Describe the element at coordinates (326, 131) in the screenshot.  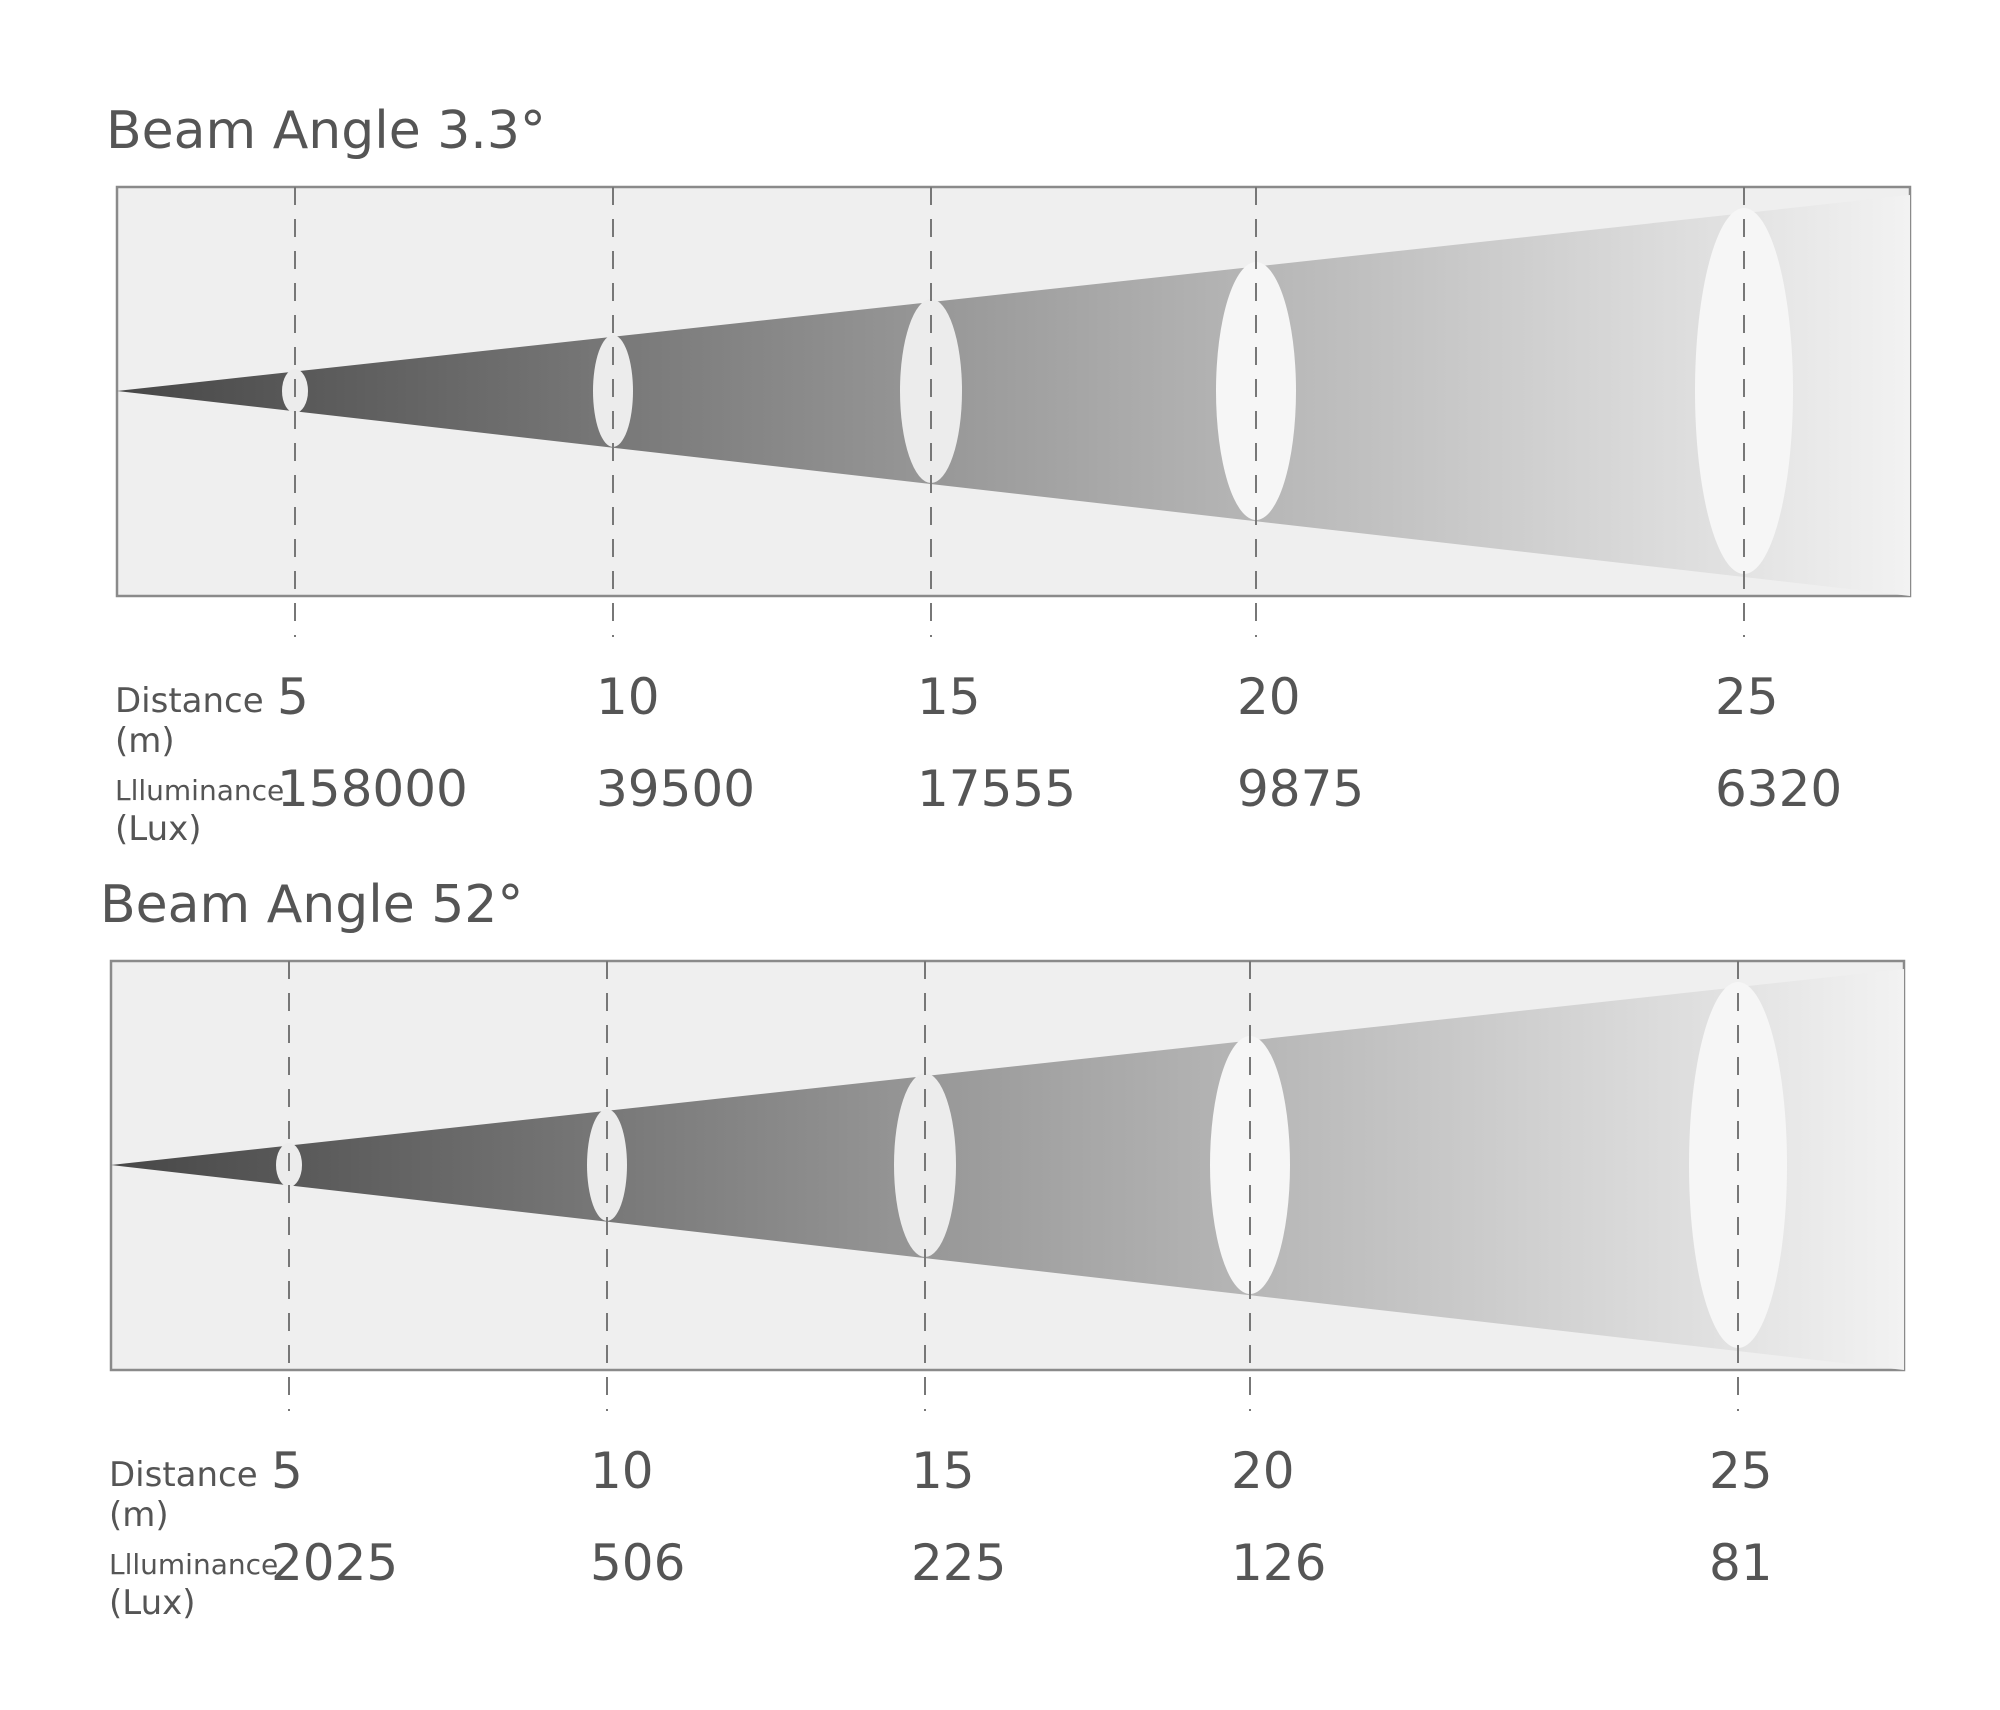
I see `panel-title: Beam Angle 3.3°` at that location.